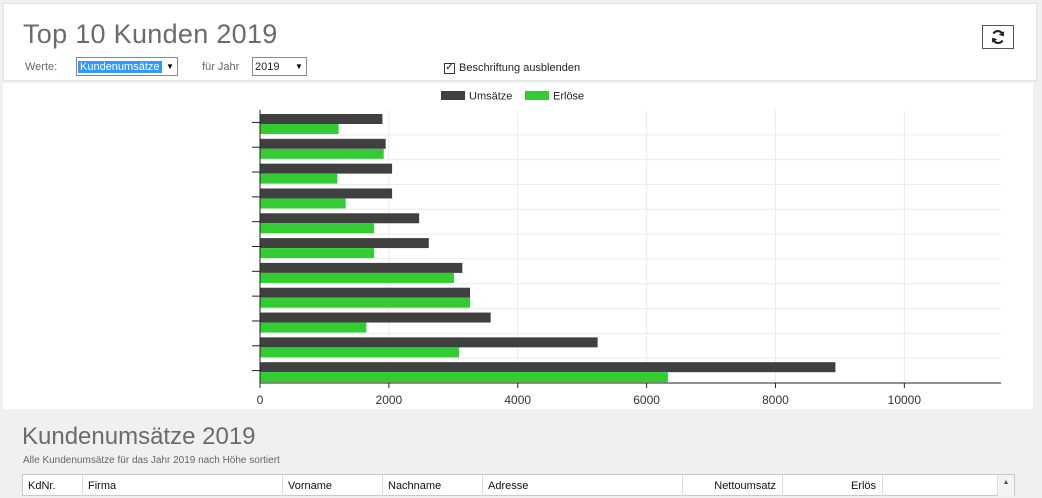 The width and height of the screenshot is (1042, 498). I want to click on werte-label: Werte:, so click(41, 67).